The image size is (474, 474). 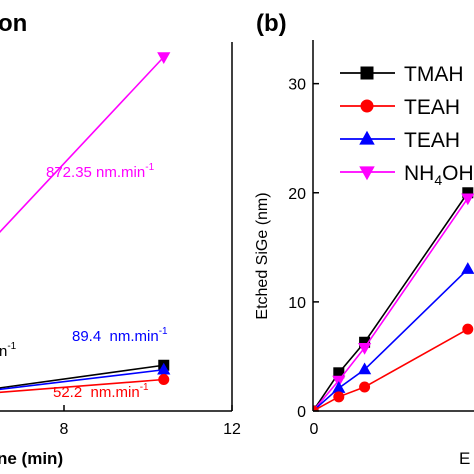 I want to click on legend-label: NH4OH, so click(x=439, y=175).